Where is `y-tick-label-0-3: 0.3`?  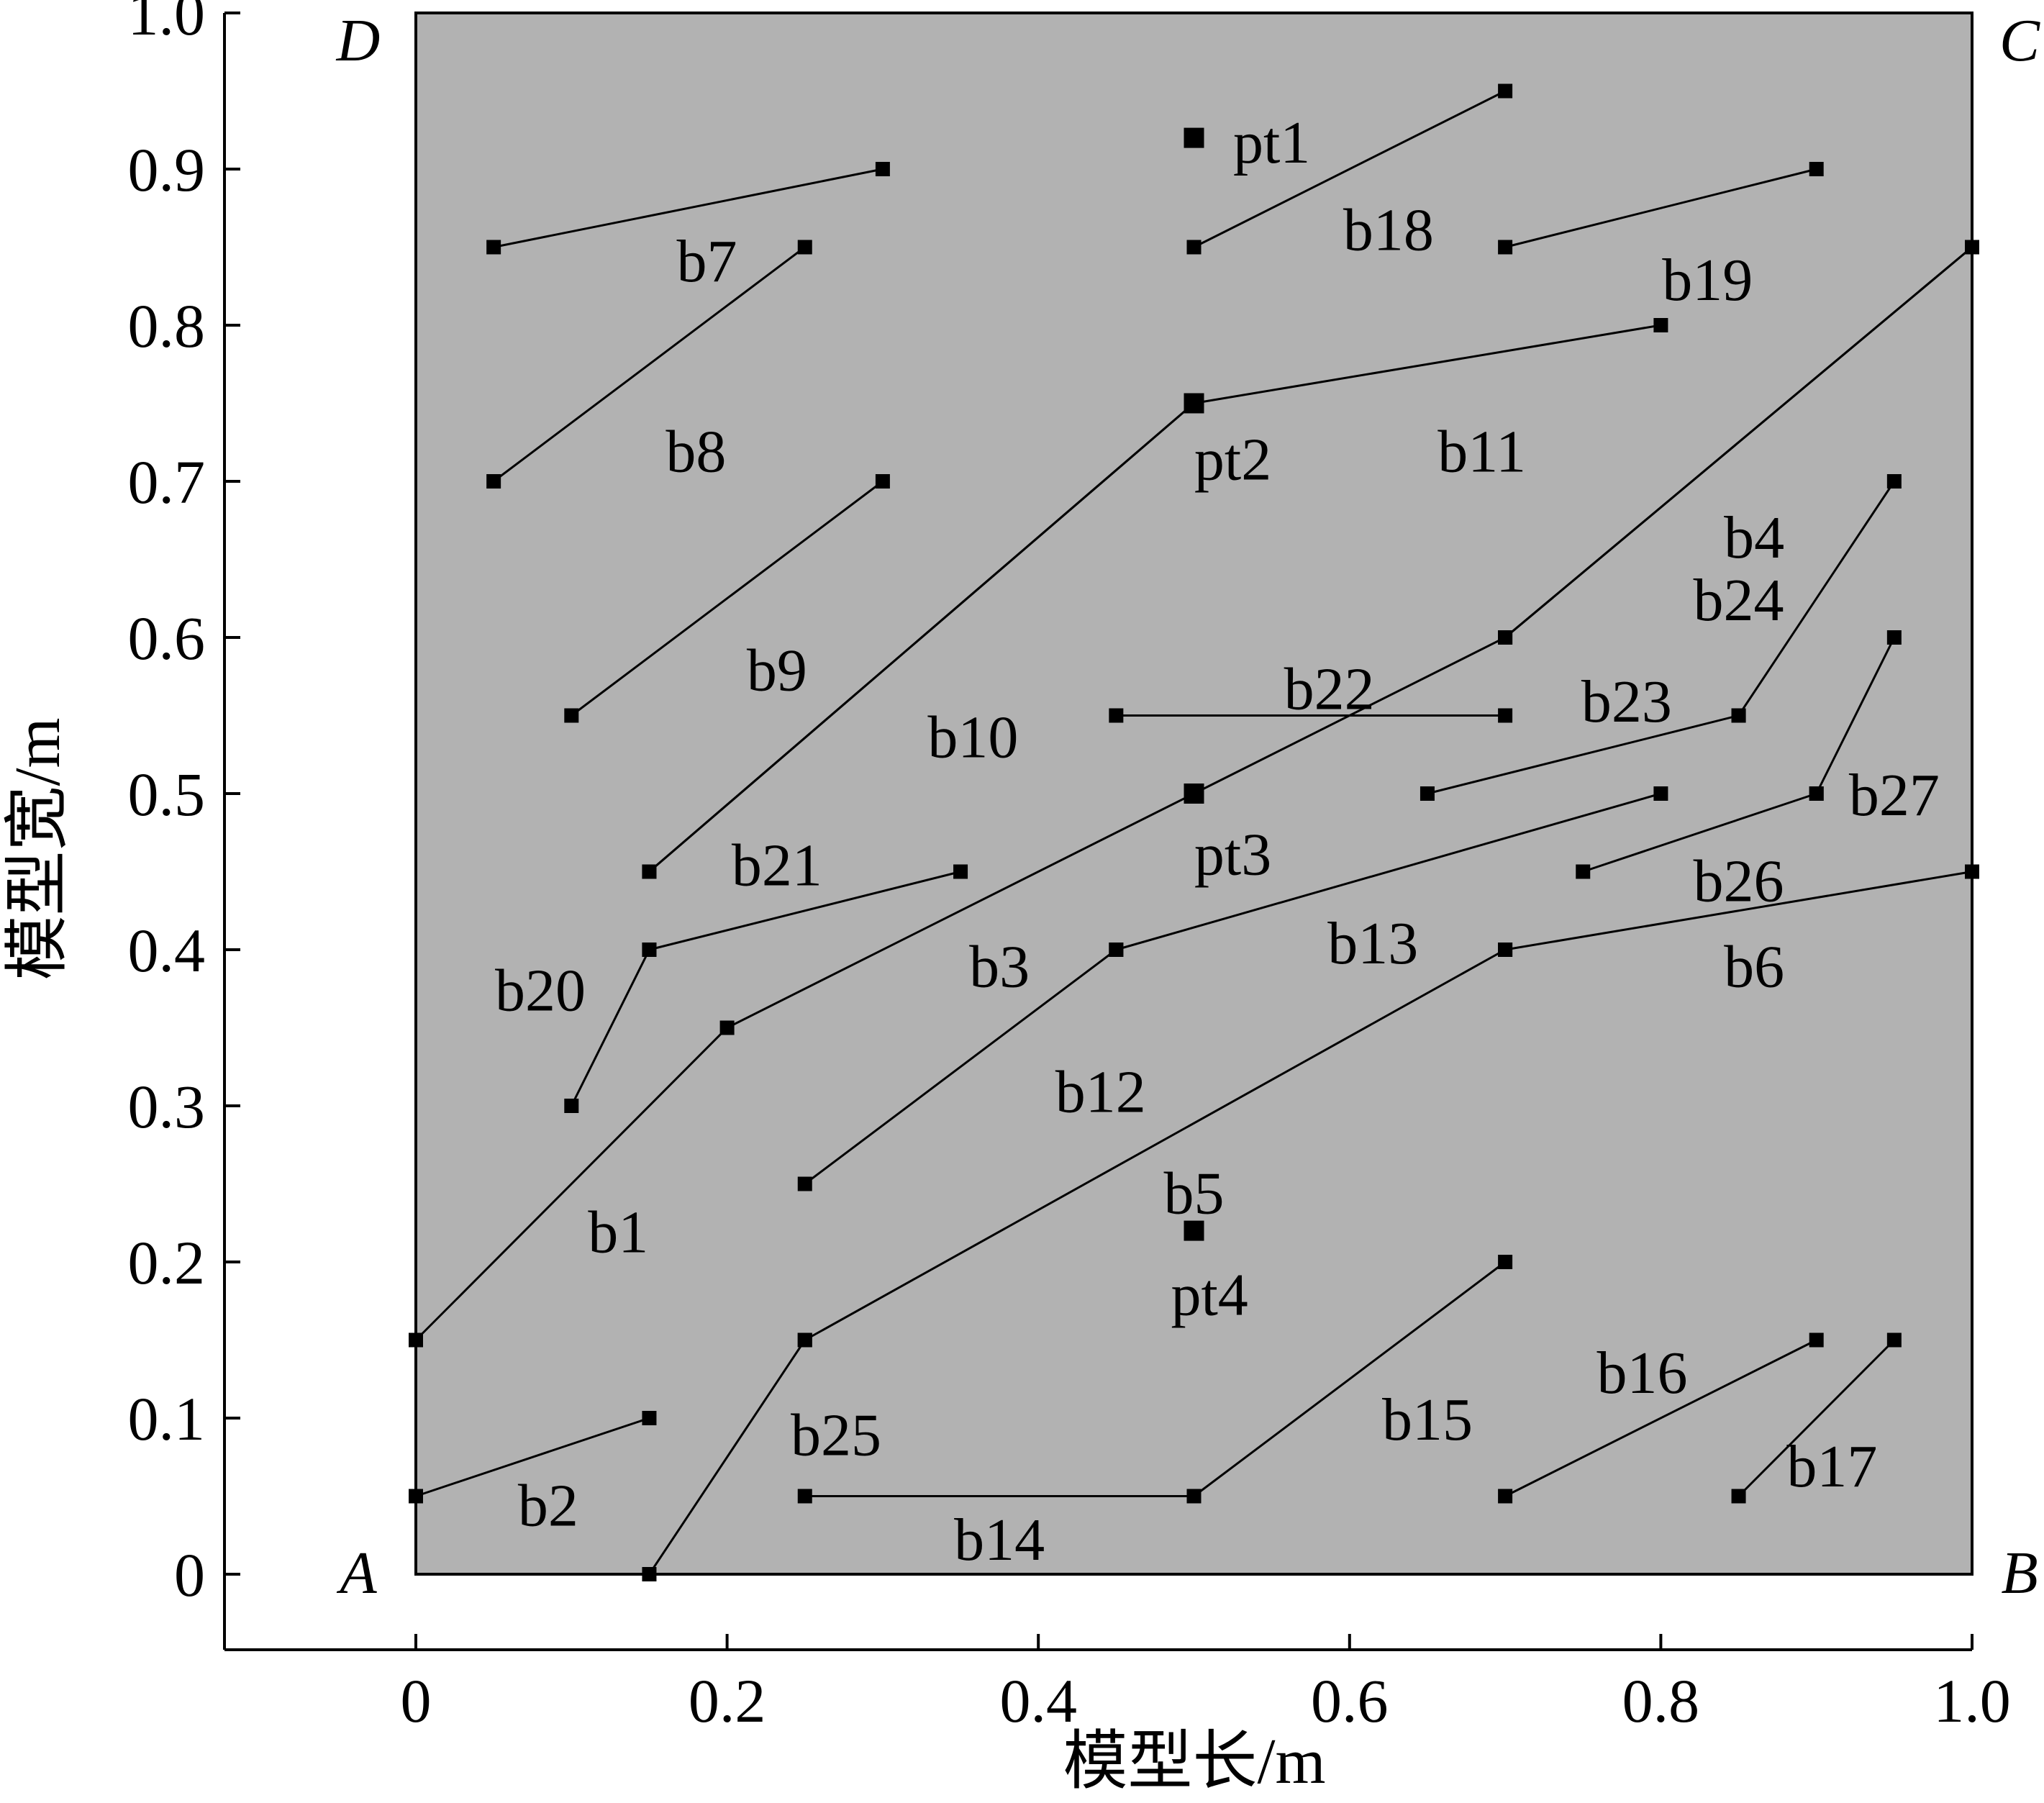 y-tick-label-0-3: 0.3 is located at coordinates (167, 1106).